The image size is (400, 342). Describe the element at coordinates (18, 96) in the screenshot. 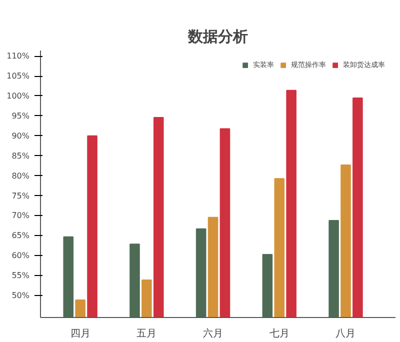

I see `y-tick-label: 100%` at that location.